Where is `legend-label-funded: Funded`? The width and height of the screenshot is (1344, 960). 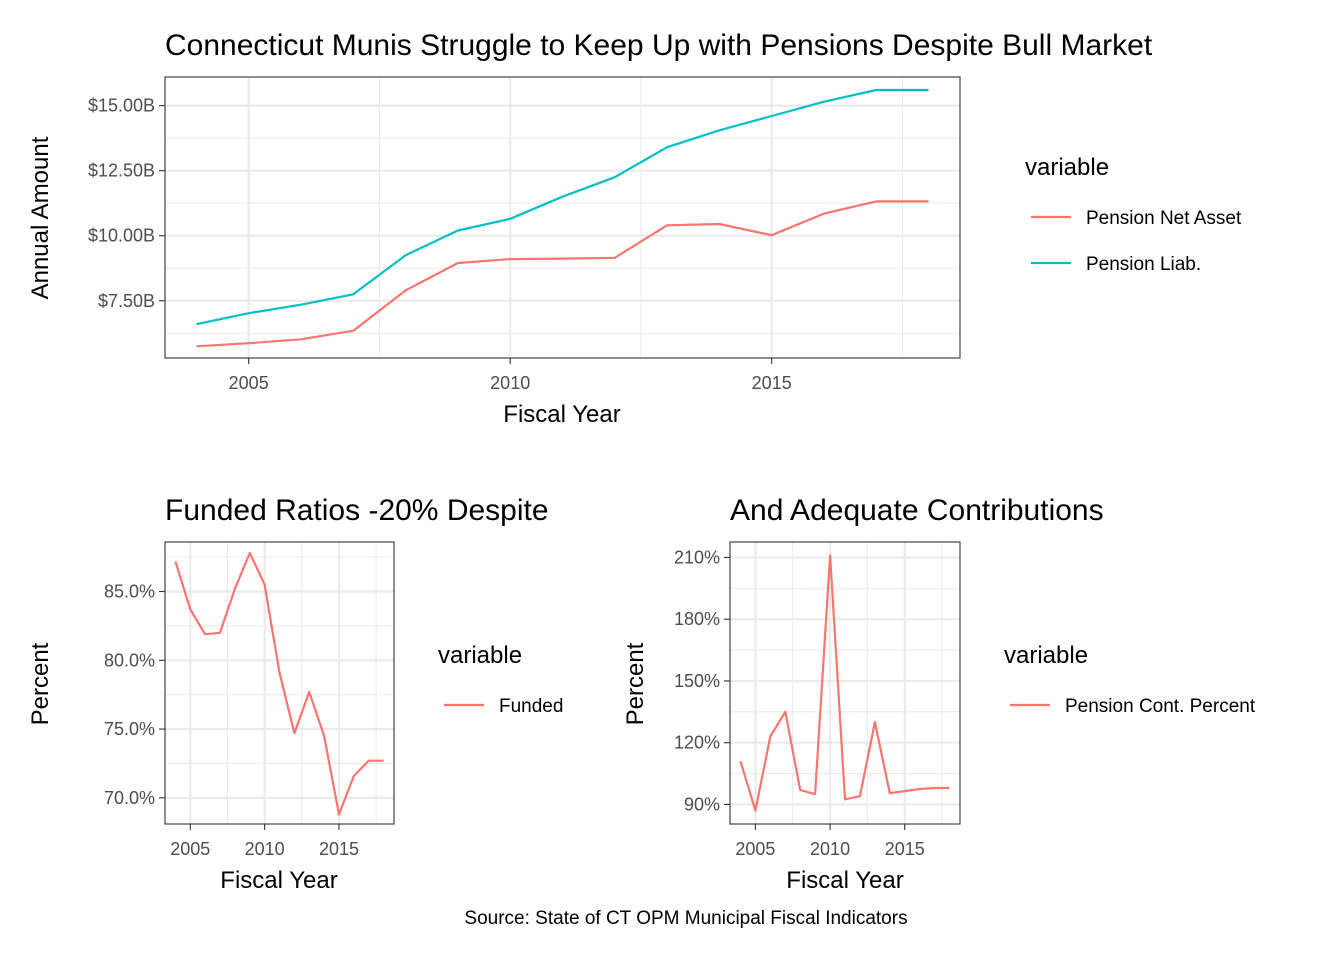
legend-label-funded: Funded is located at coordinates (531, 706).